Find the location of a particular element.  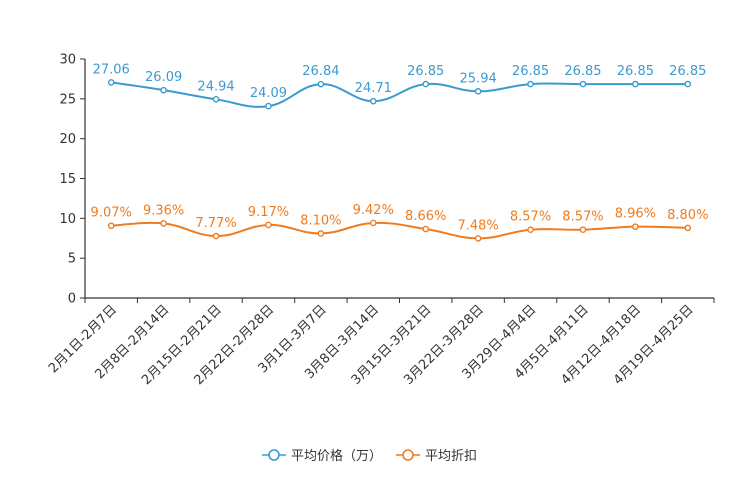

y-tick-label: 15 is located at coordinates (67, 179).